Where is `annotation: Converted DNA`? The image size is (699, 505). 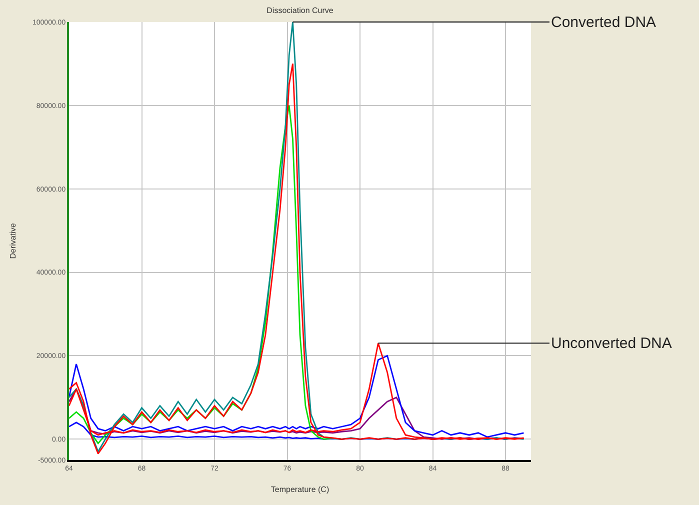
annotation: Converted DNA is located at coordinates (603, 22).